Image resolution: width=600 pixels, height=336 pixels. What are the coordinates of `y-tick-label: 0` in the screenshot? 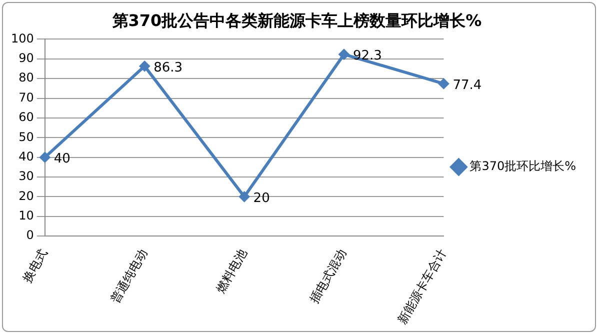 It's located at (30, 235).